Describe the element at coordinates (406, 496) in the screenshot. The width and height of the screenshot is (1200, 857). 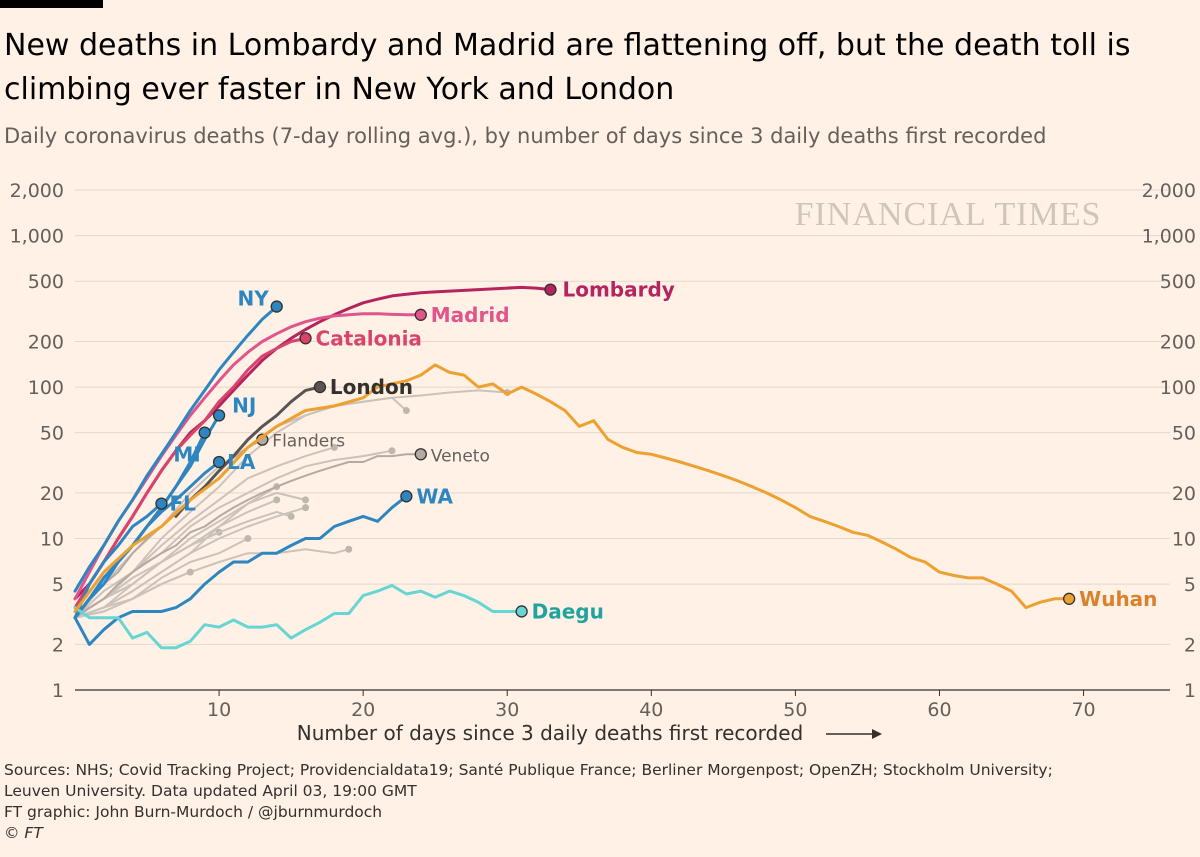
I see `series-endpoint-washington` at that location.